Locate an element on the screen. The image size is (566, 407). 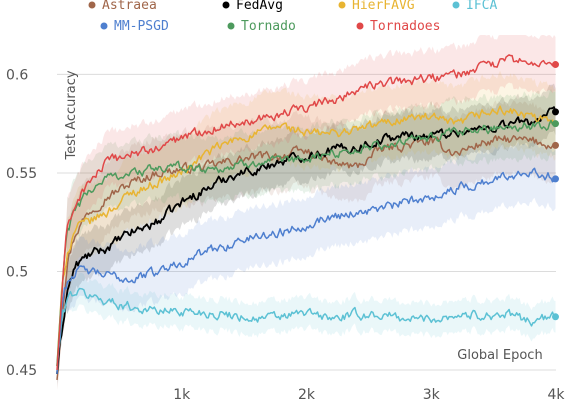
legend-label: Astraea is located at coordinates (129, 6).